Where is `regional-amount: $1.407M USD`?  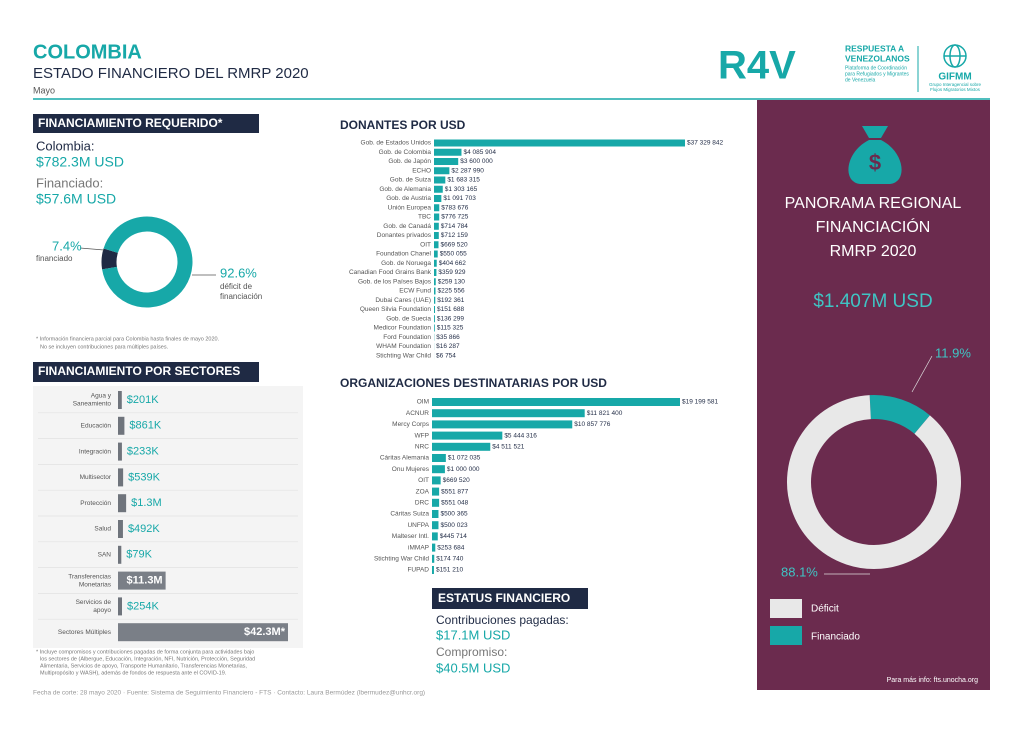 regional-amount: $1.407M USD is located at coordinates (872, 301).